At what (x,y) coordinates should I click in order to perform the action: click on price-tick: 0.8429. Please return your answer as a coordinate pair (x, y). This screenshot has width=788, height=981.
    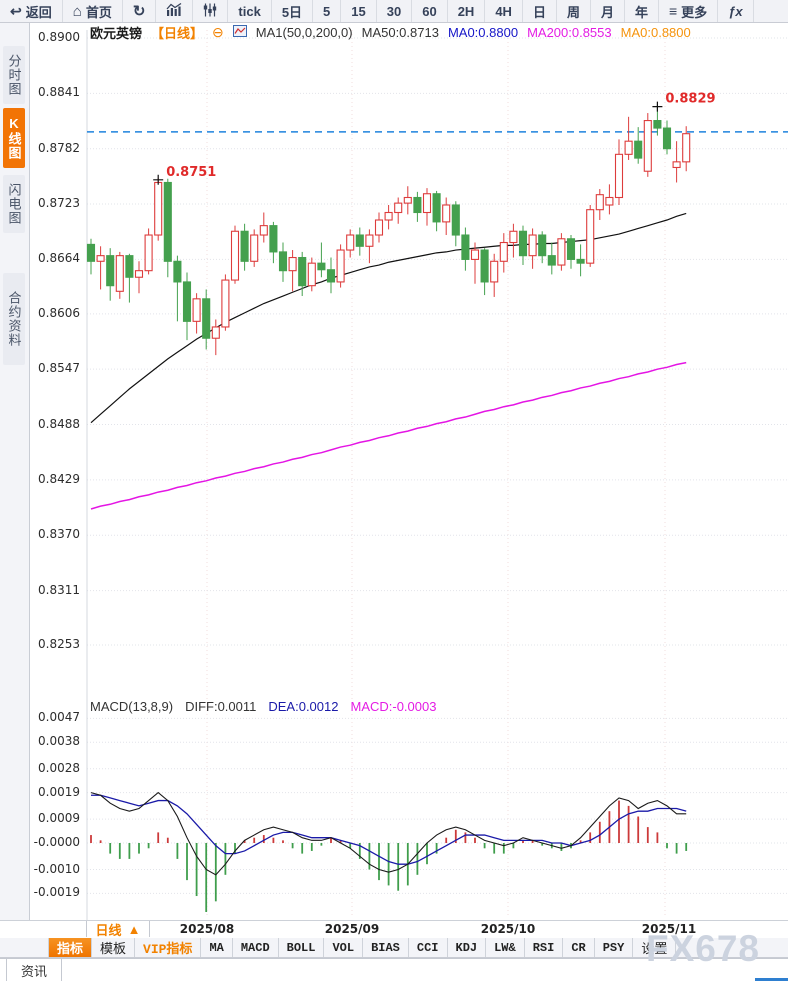
    Looking at the image, I should click on (59, 478).